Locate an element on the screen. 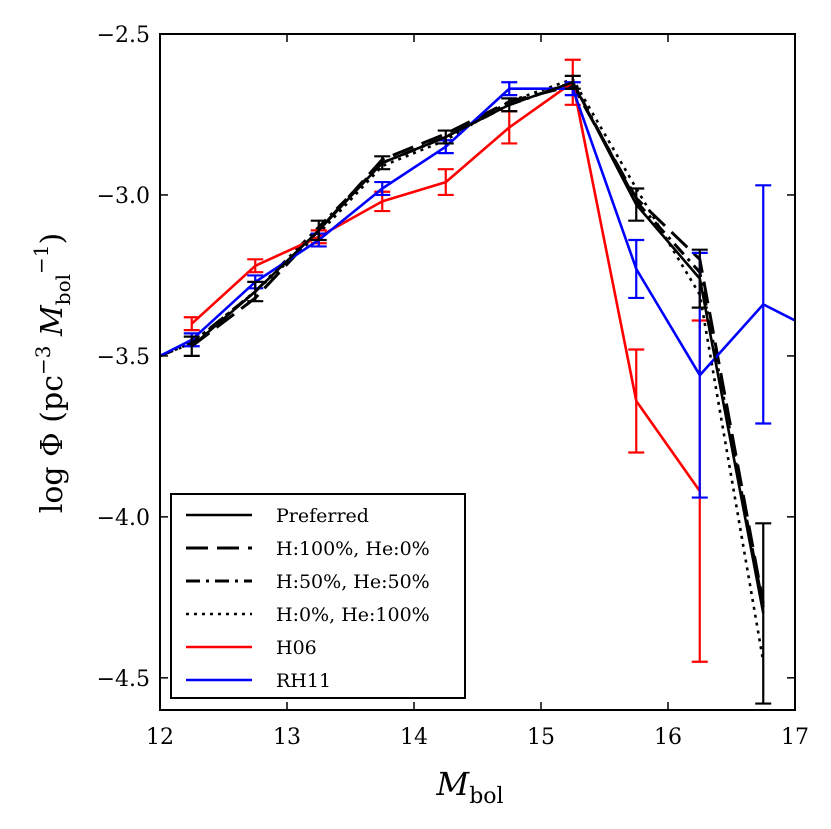  x-tick-label: 13 is located at coordinates (287, 737).